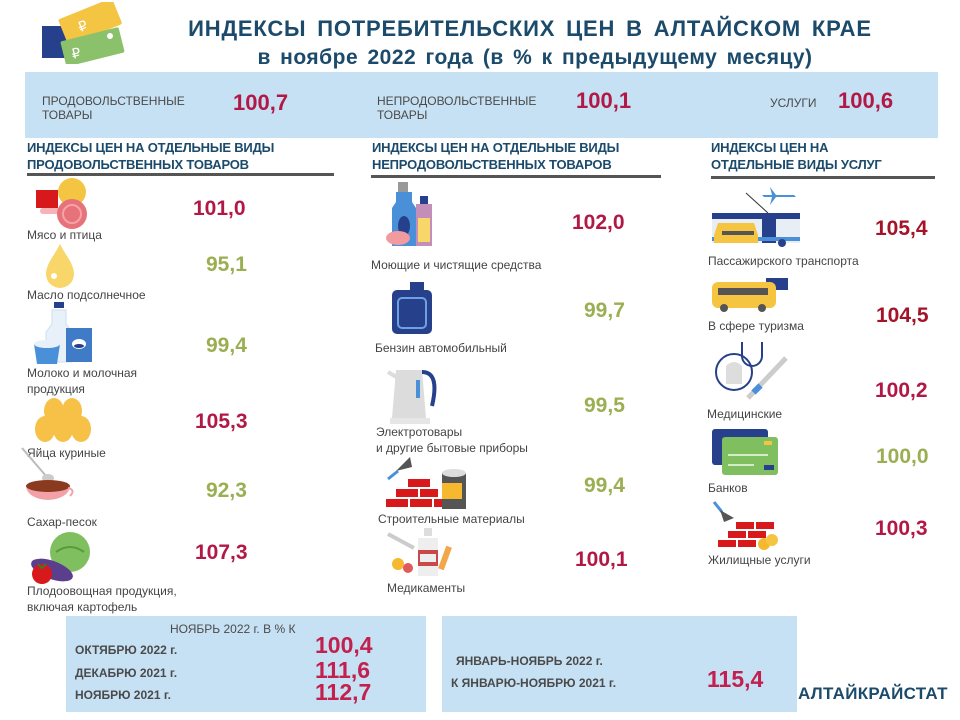 The width and height of the screenshot is (960, 720). What do you see at coordinates (901, 228) in the screenshot?
I see `item-value-transport: 105,4` at bounding box center [901, 228].